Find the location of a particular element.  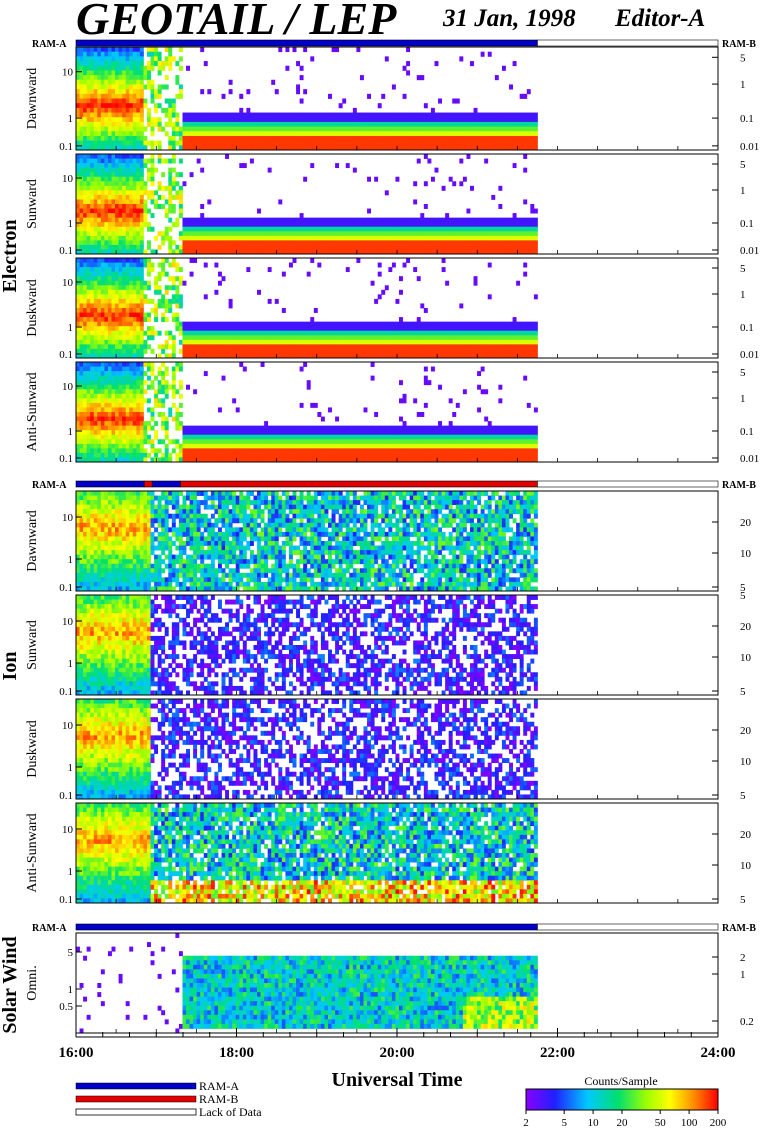

right-tick-label: 0.01 is located at coordinates (749, 251).